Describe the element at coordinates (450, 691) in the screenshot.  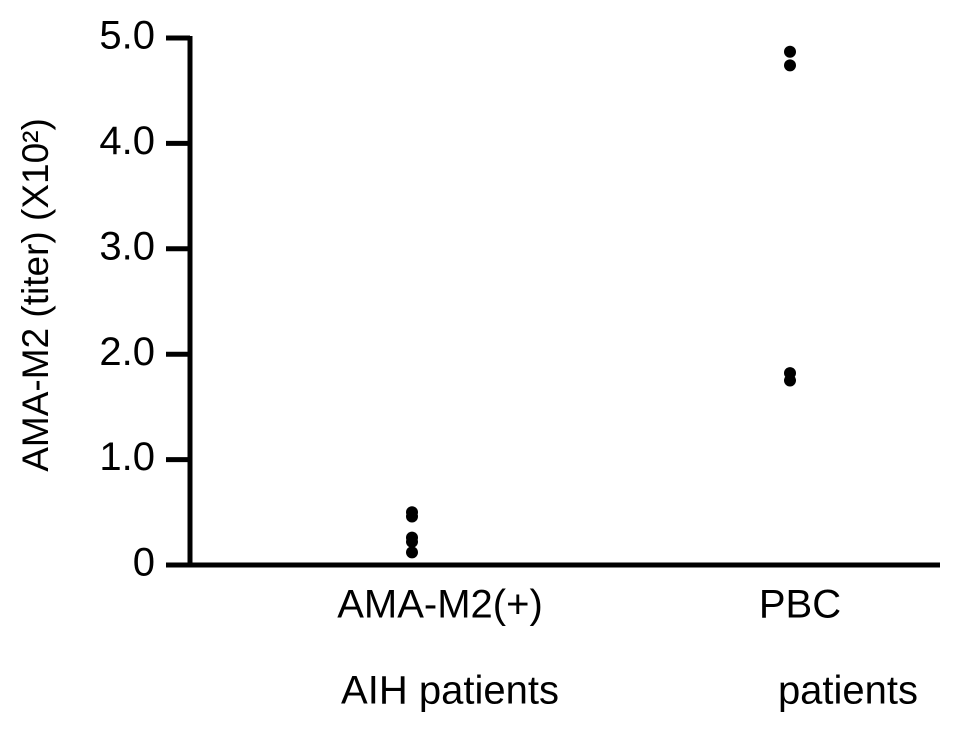
I see `x-tick-label: AIH patients` at that location.